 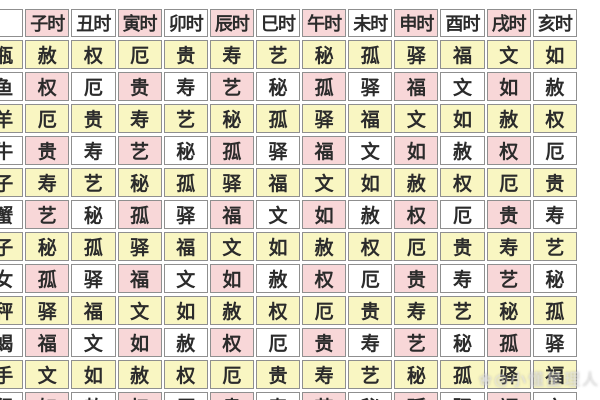 I want to click on row-label: 手, so click(x=12, y=374).